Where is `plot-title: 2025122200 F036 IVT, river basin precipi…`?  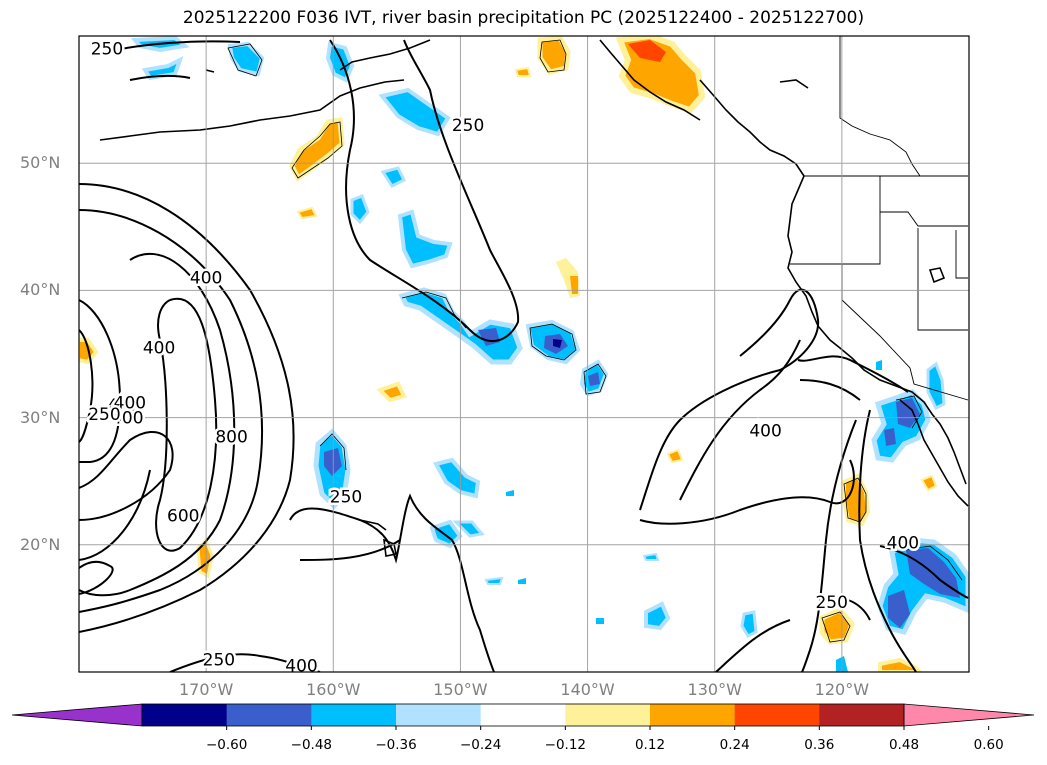 plot-title: 2025122200 F036 IVT, river basin precipi… is located at coordinates (523, 18).